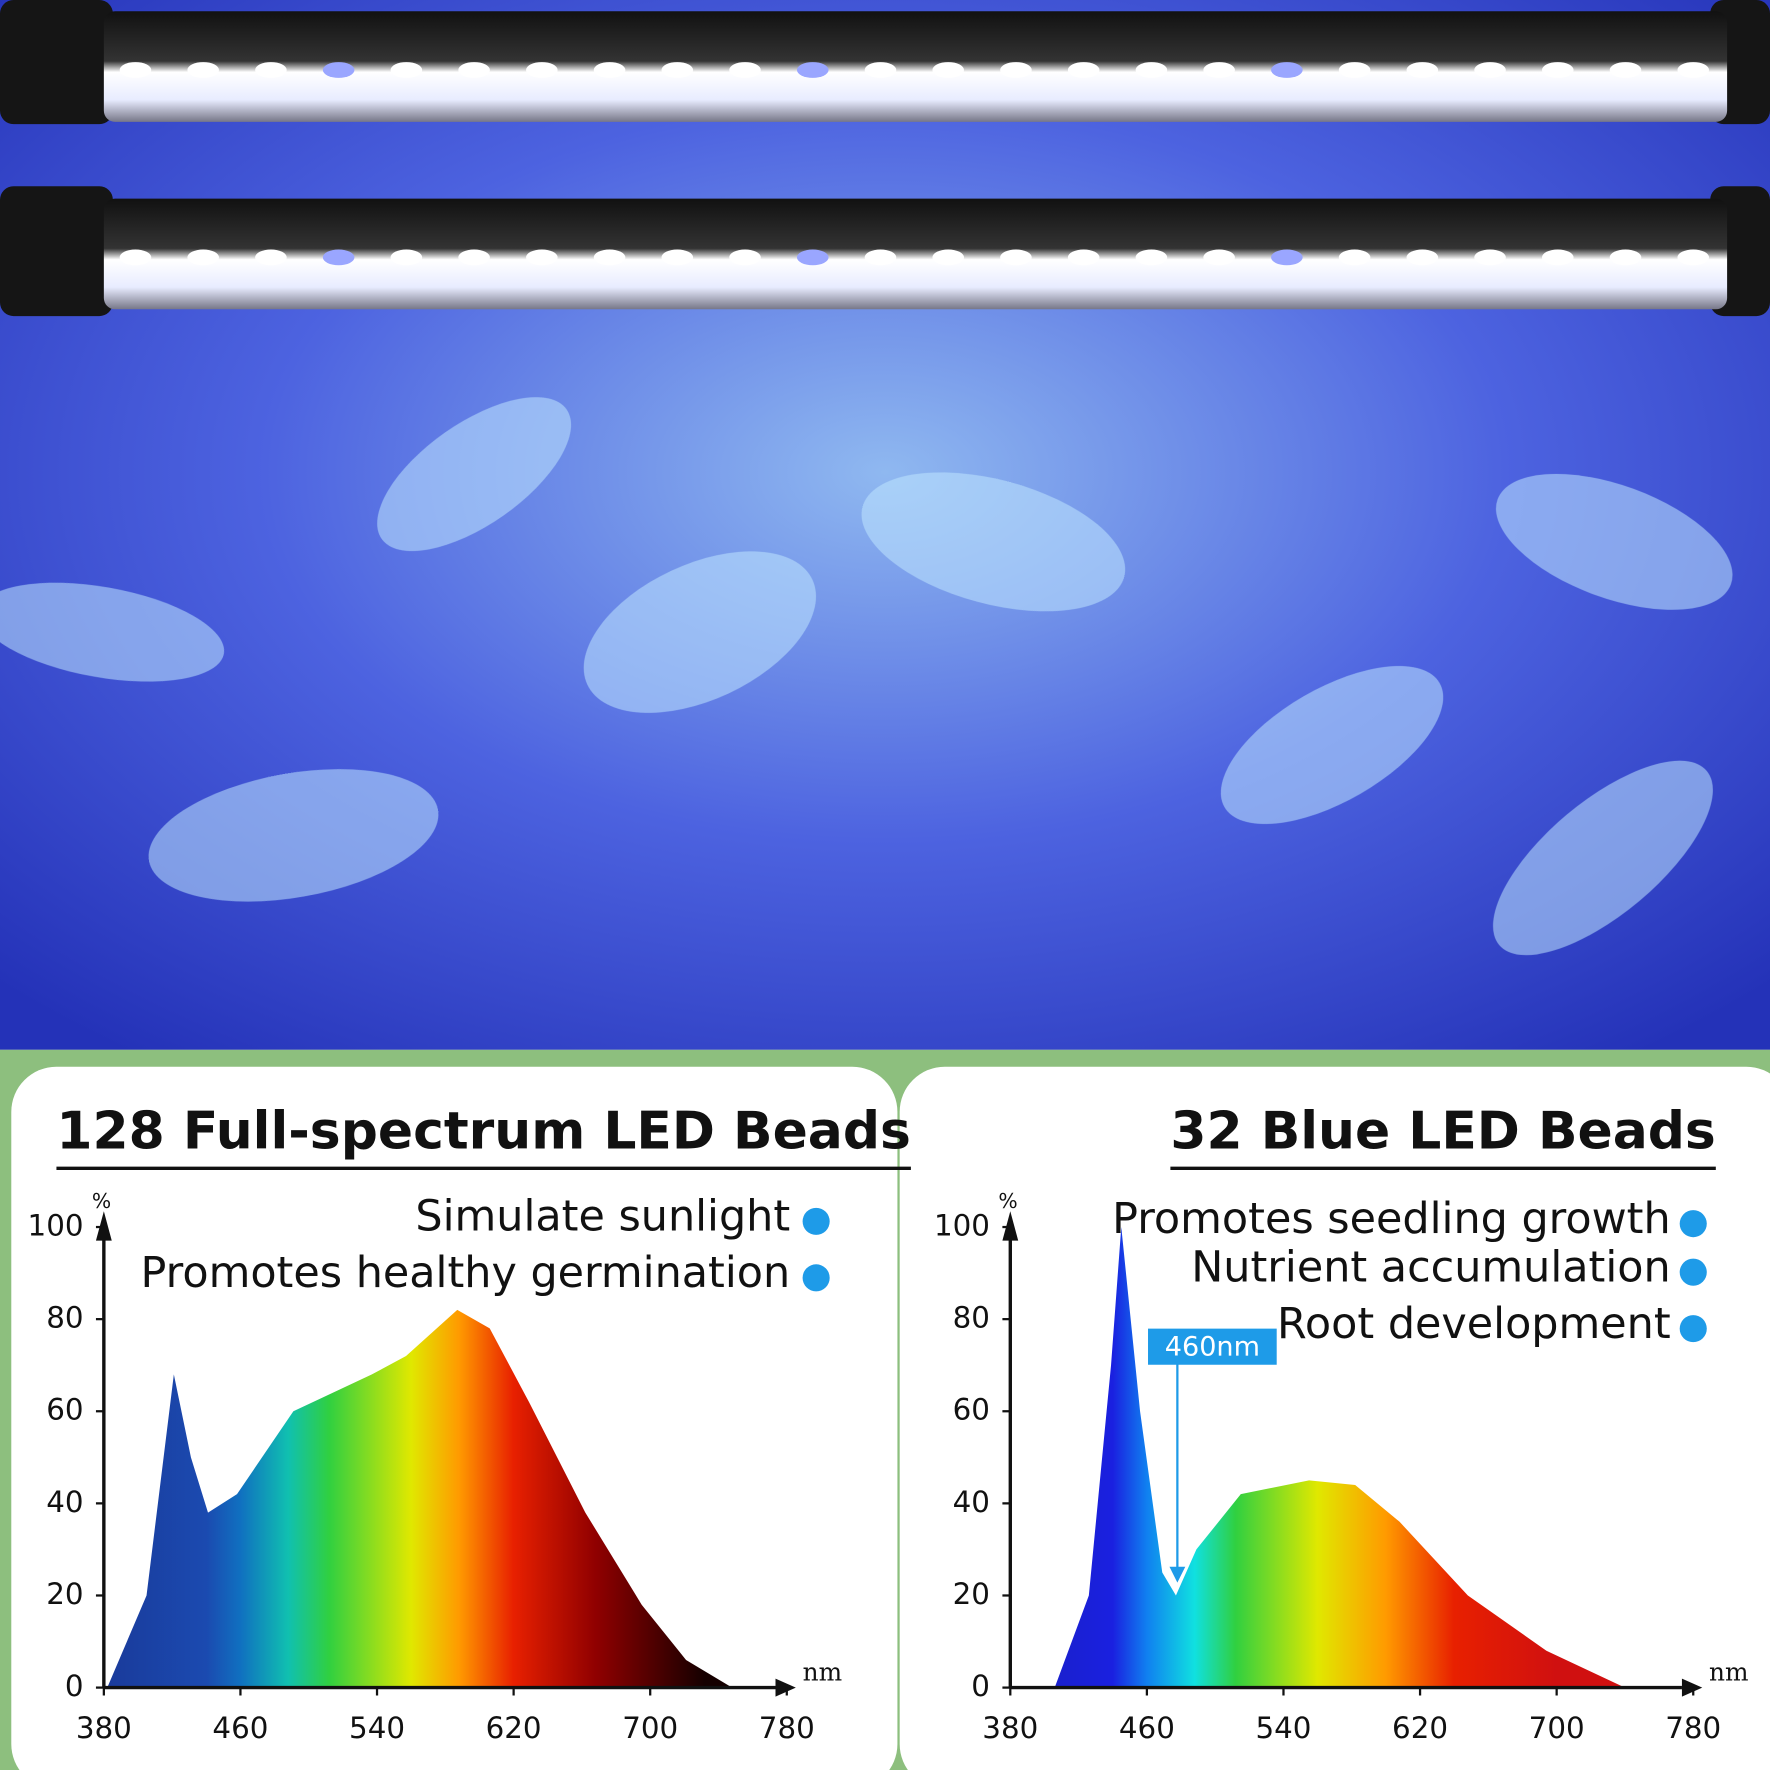 This screenshot has height=1770, width=1770. I want to click on annotation-arrow, so click(1177, 1473).